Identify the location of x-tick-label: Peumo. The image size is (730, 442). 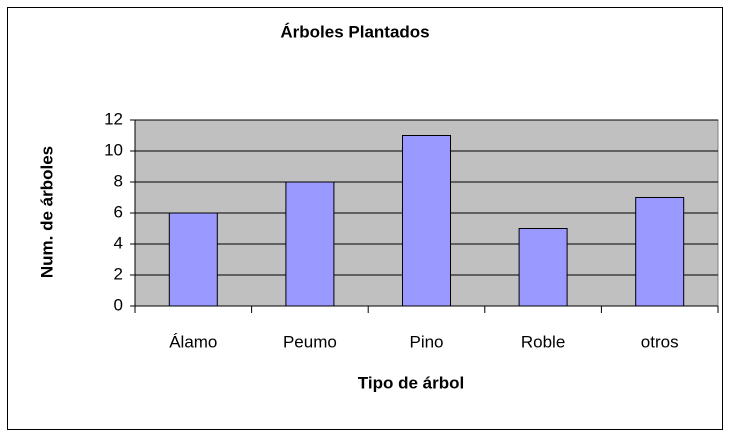
(310, 341).